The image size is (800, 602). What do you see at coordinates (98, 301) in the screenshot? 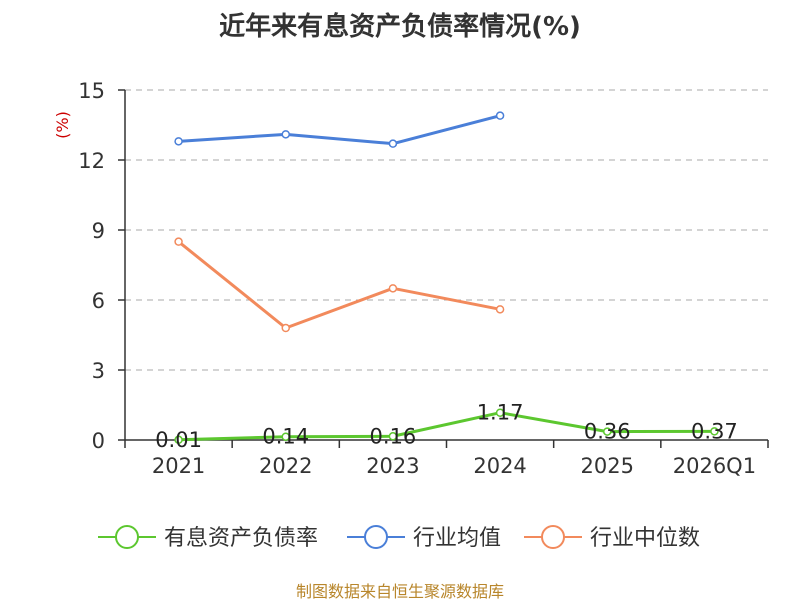
I see `y-tick-label: 6` at bounding box center [98, 301].